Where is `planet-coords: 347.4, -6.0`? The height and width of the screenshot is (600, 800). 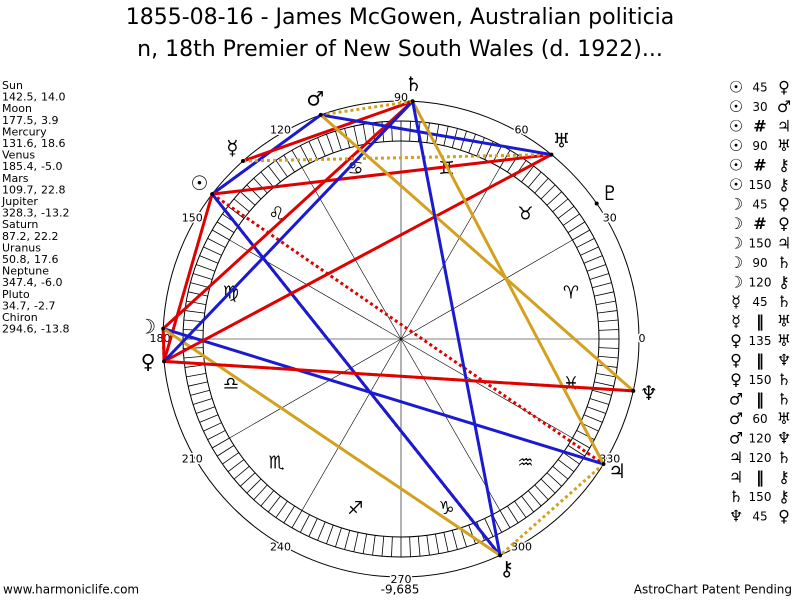 planet-coords: 347.4, -6.0 is located at coordinates (32, 282).